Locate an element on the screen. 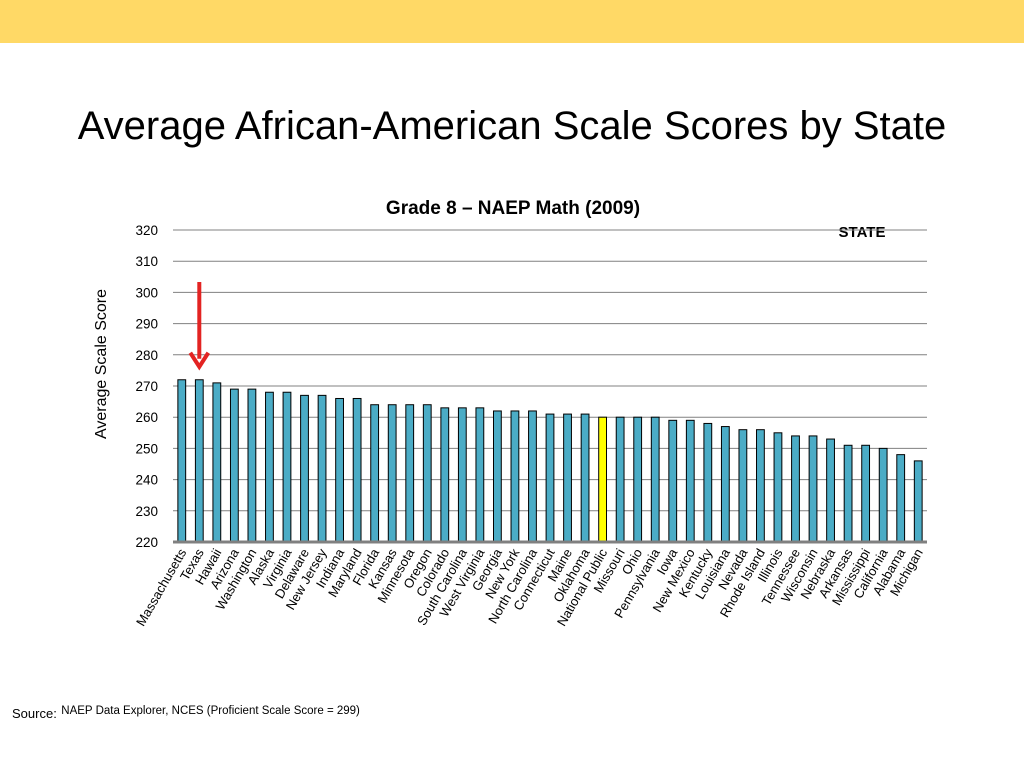  bar-massachusetts is located at coordinates (182, 461).